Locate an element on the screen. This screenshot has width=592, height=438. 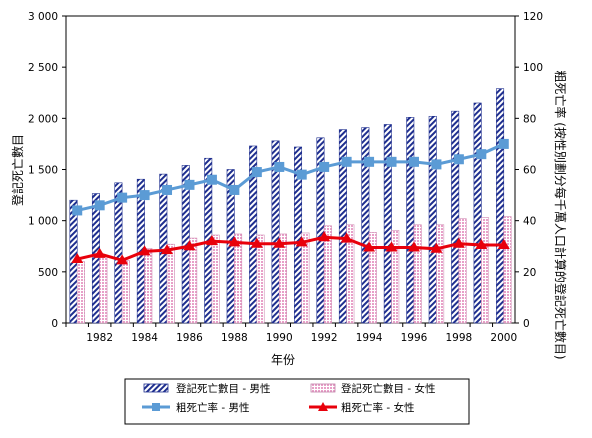
legend-label-male-bar: 登記死亡數目 - 男性 is located at coordinates (223, 388).